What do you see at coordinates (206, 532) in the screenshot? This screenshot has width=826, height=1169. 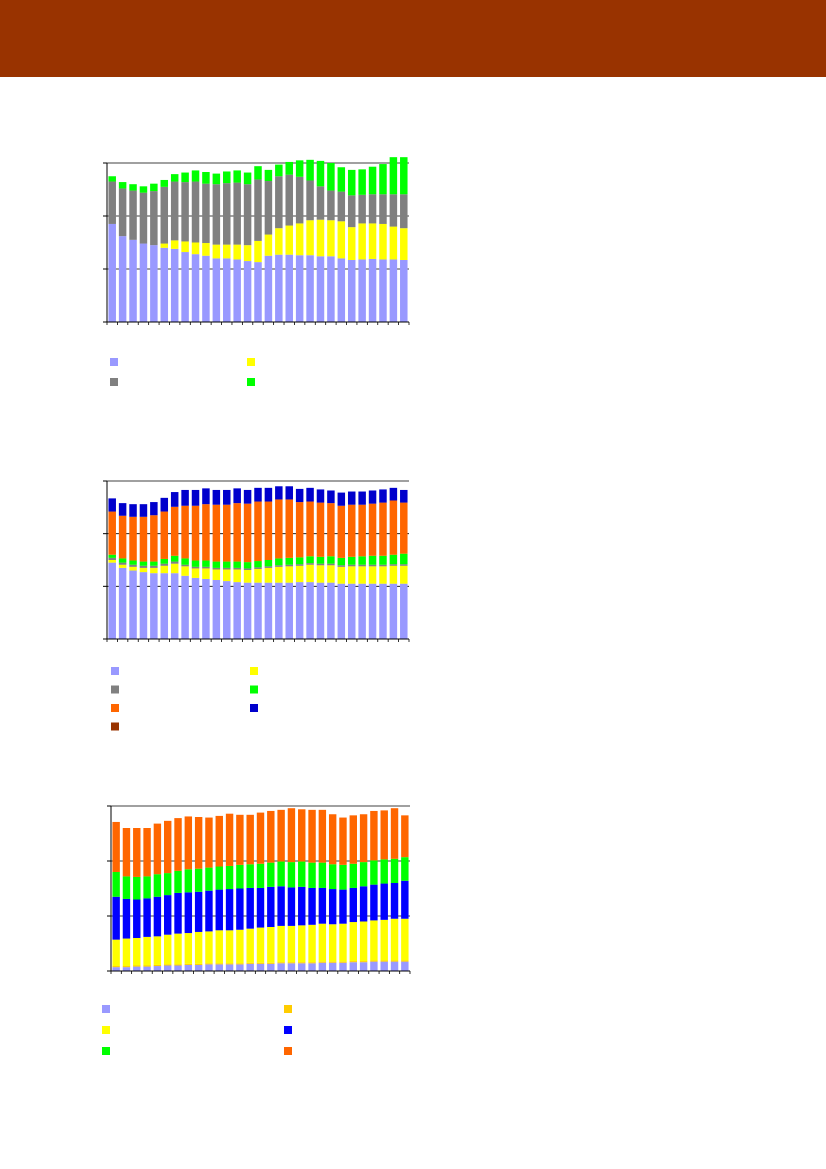 I see `bar-segment-s5-c10` at bounding box center [206, 532].